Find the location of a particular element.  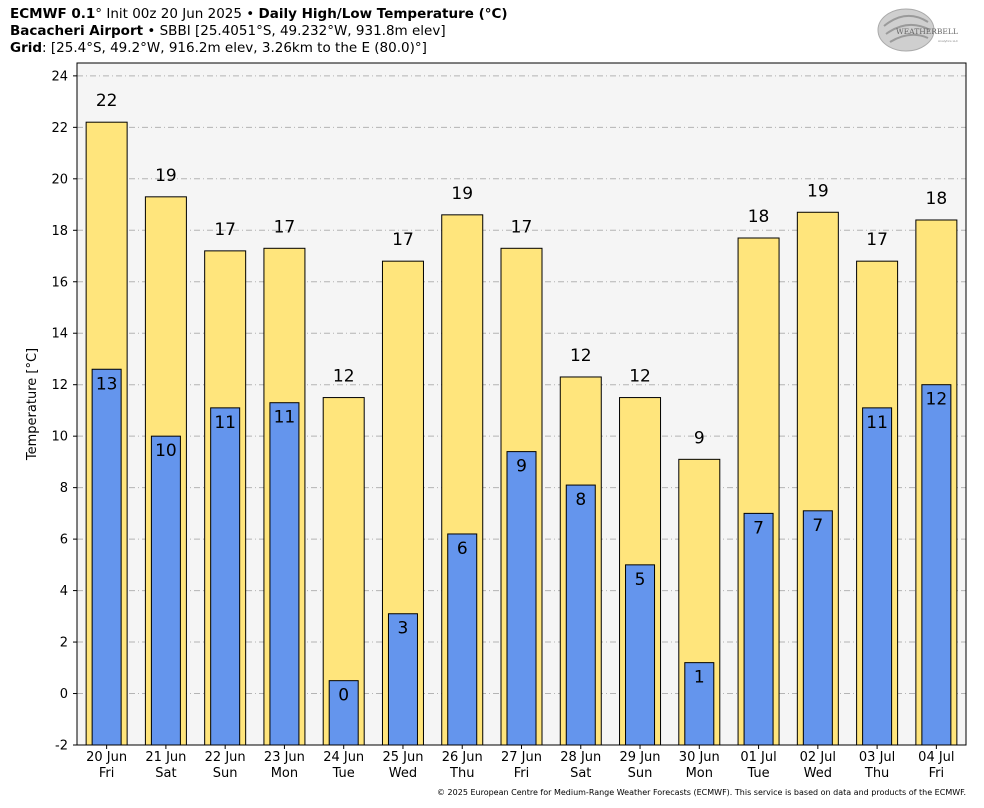

x-tick-date: 03 Jul is located at coordinates (877, 757).